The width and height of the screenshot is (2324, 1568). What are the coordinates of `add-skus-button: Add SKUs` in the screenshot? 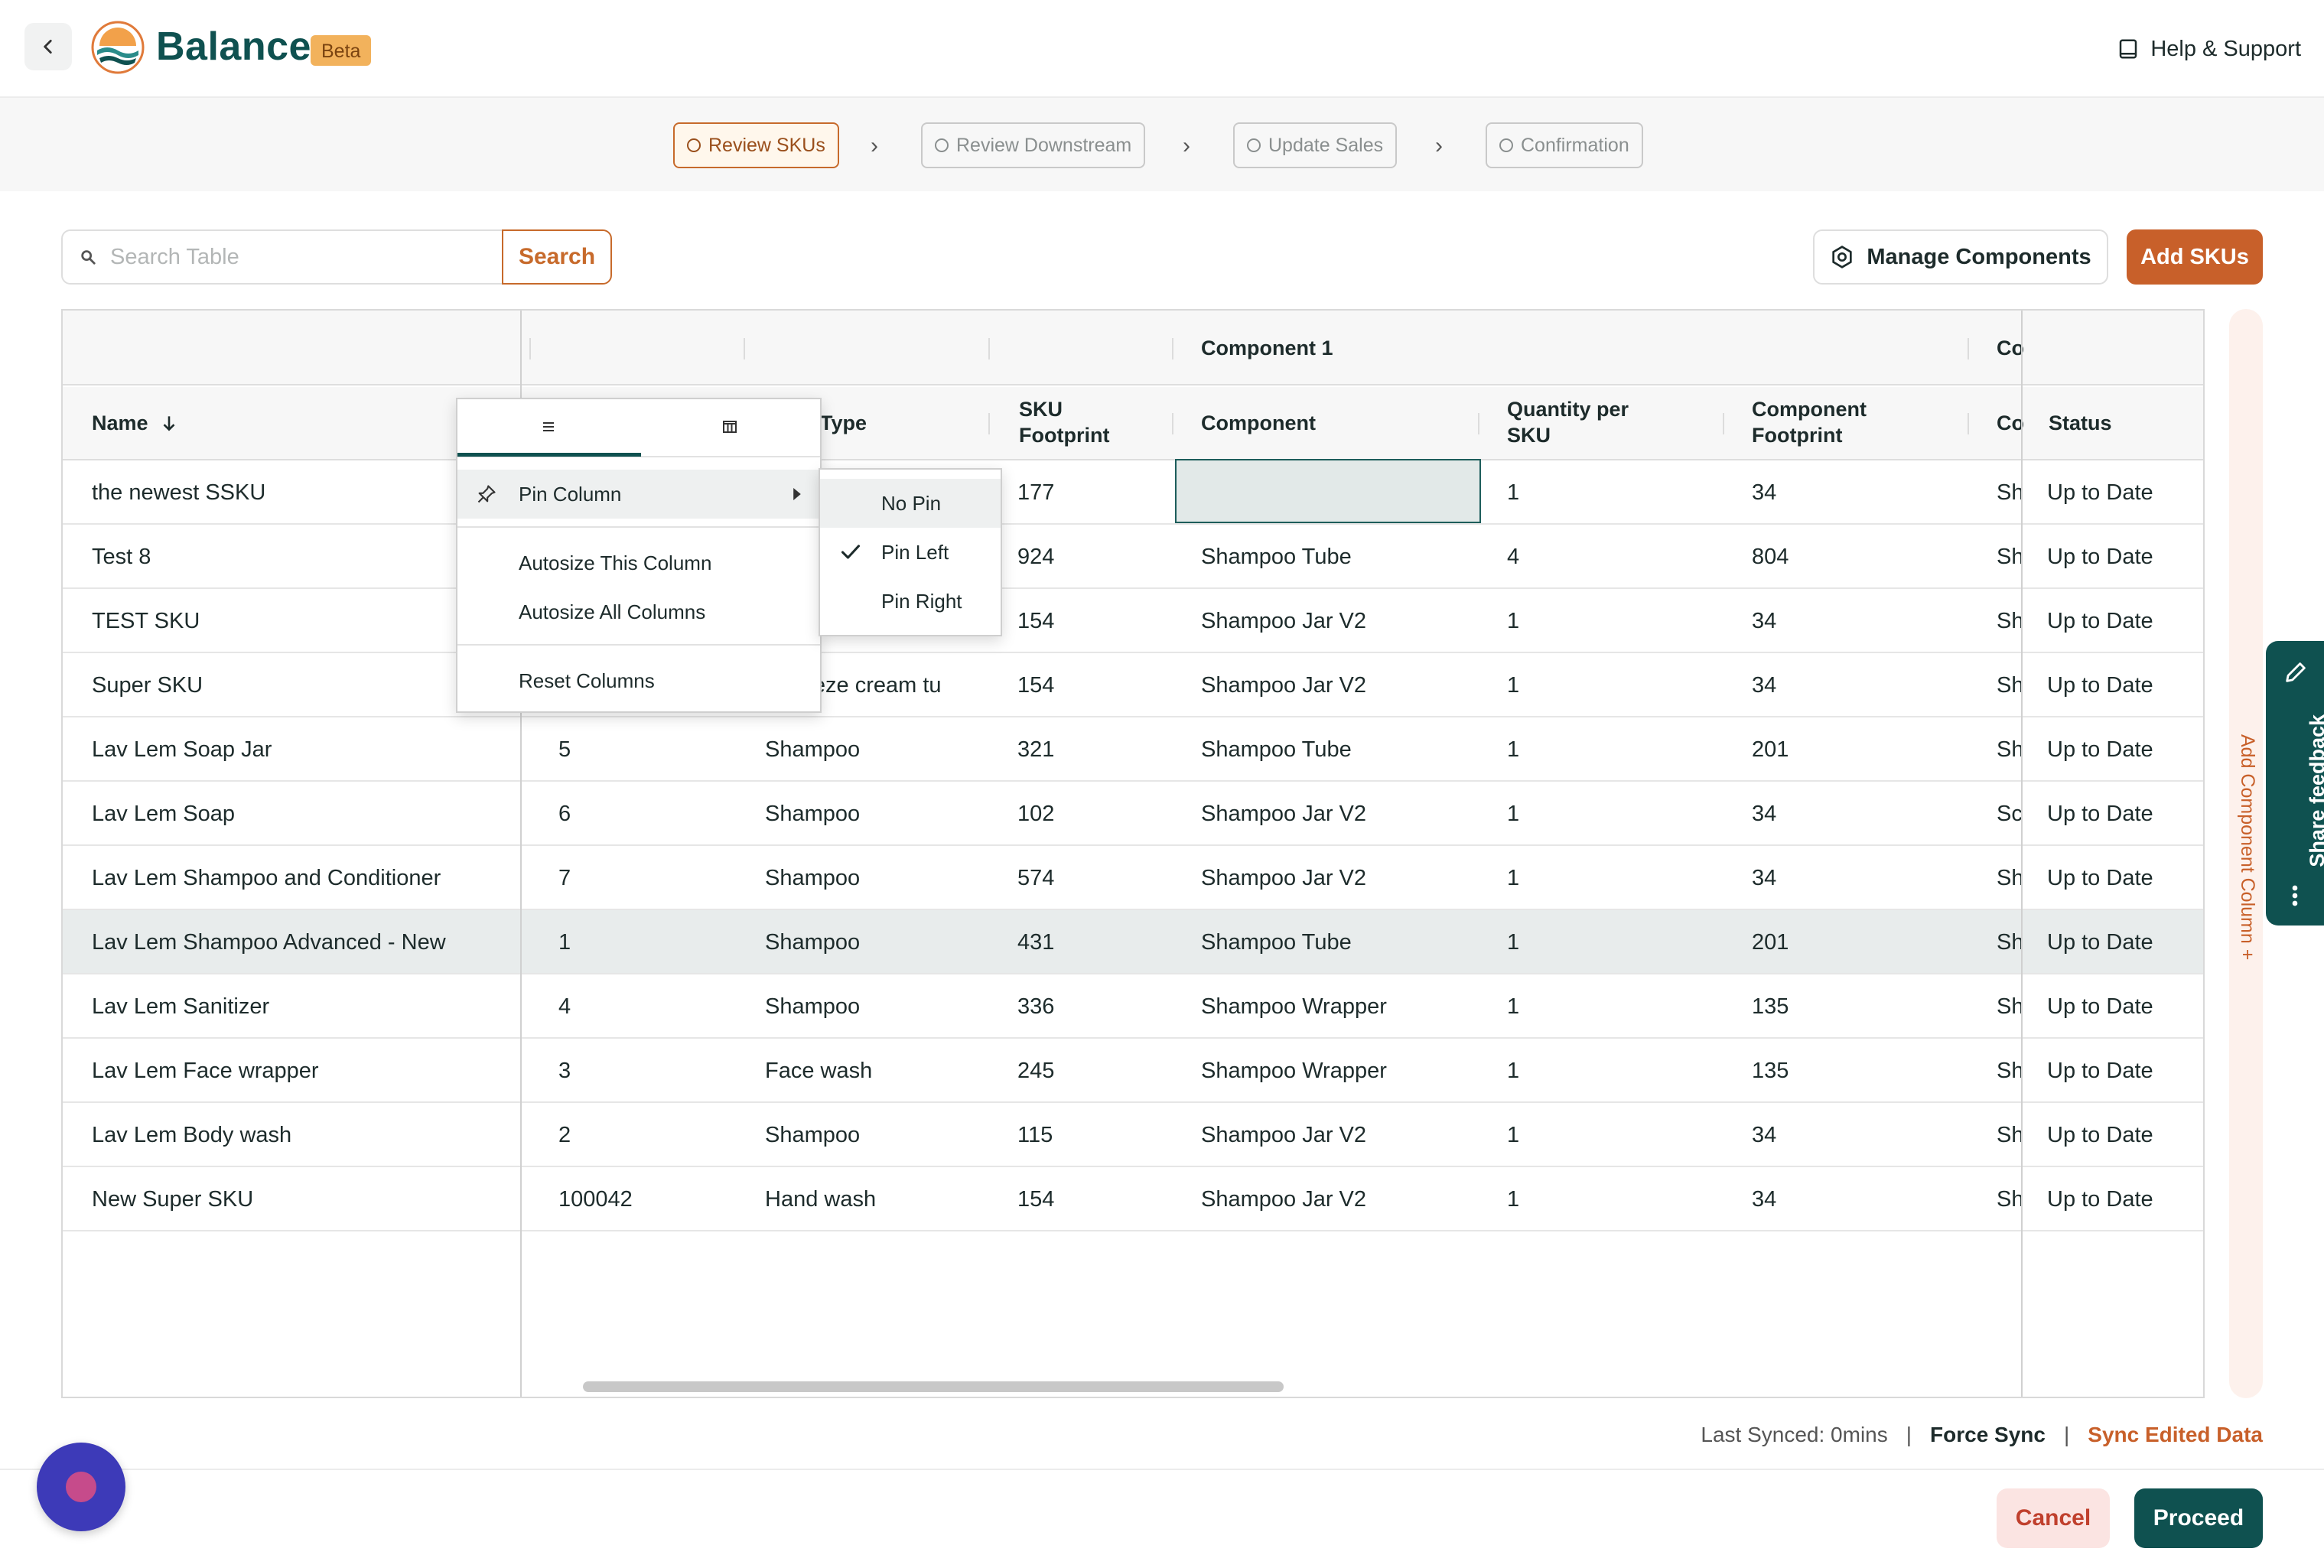 It's located at (2195, 257).